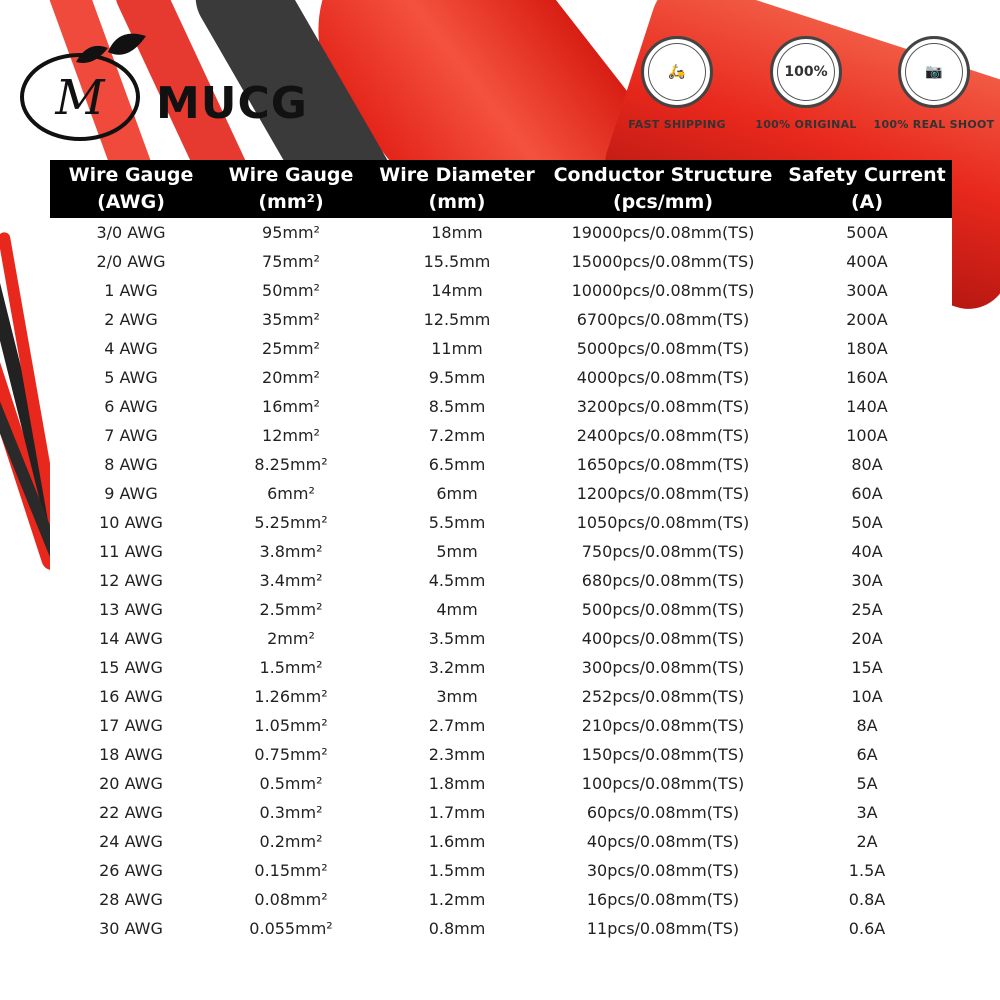 The image size is (1000, 1000). Describe the element at coordinates (806, 124) in the screenshot. I see `badge-label: 100% ORIGINAL` at that location.